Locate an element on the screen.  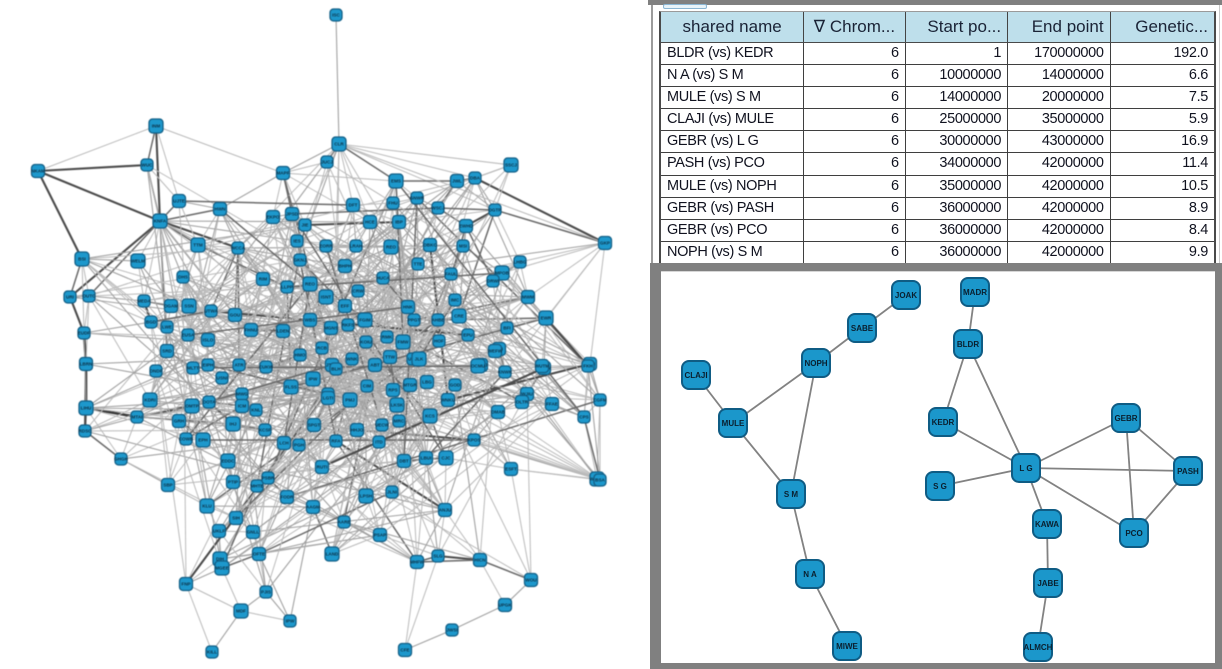
svg-text: JABE is located at coordinates (1048, 583).